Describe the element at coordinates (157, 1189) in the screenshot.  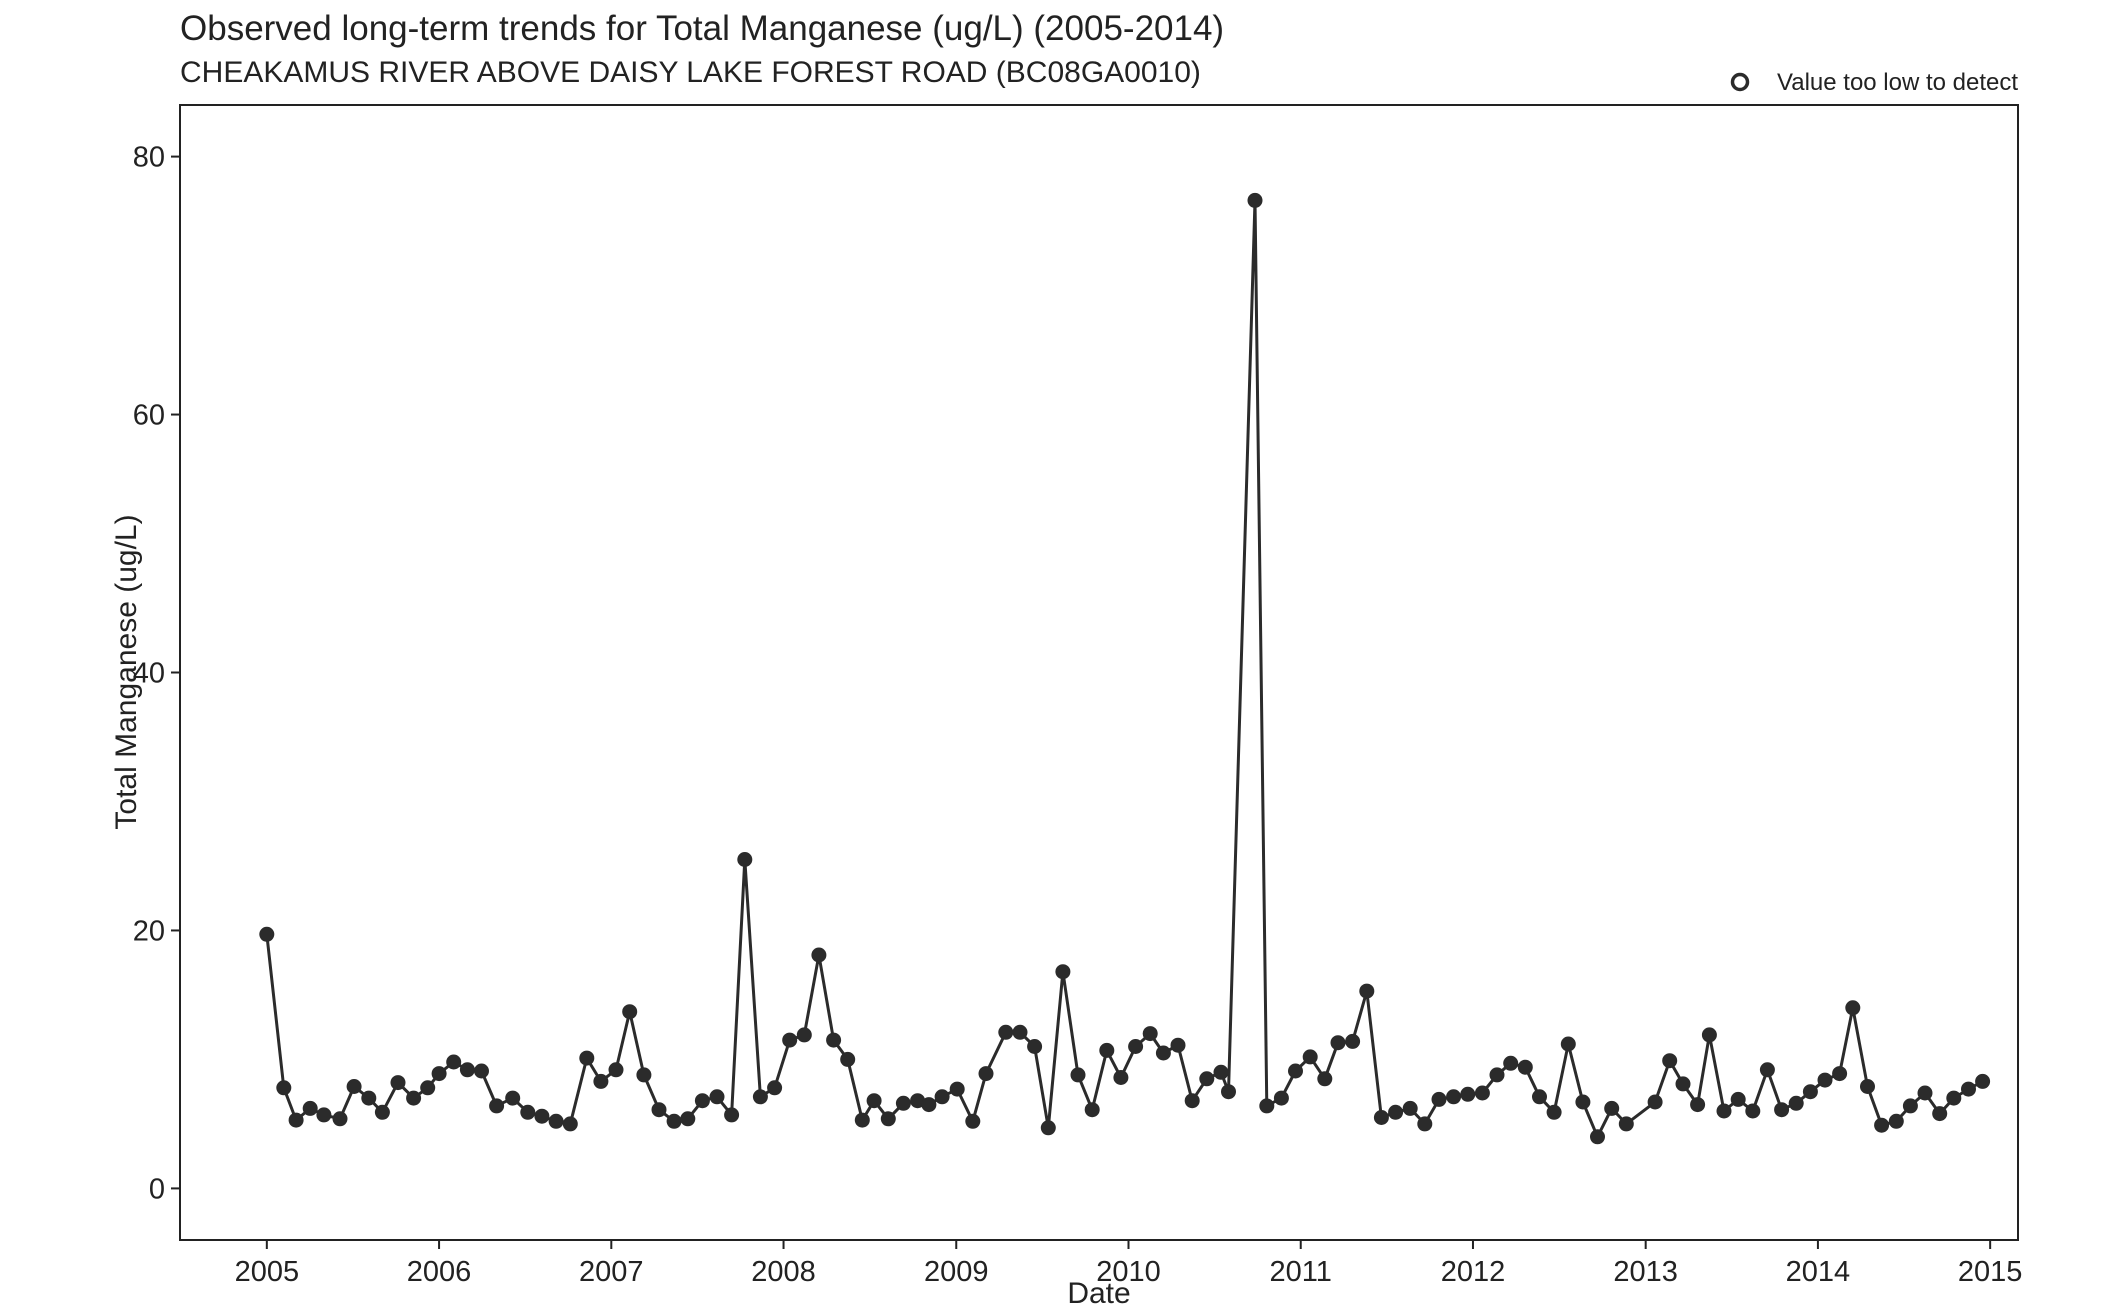
I see `y-tick-label: 0` at that location.